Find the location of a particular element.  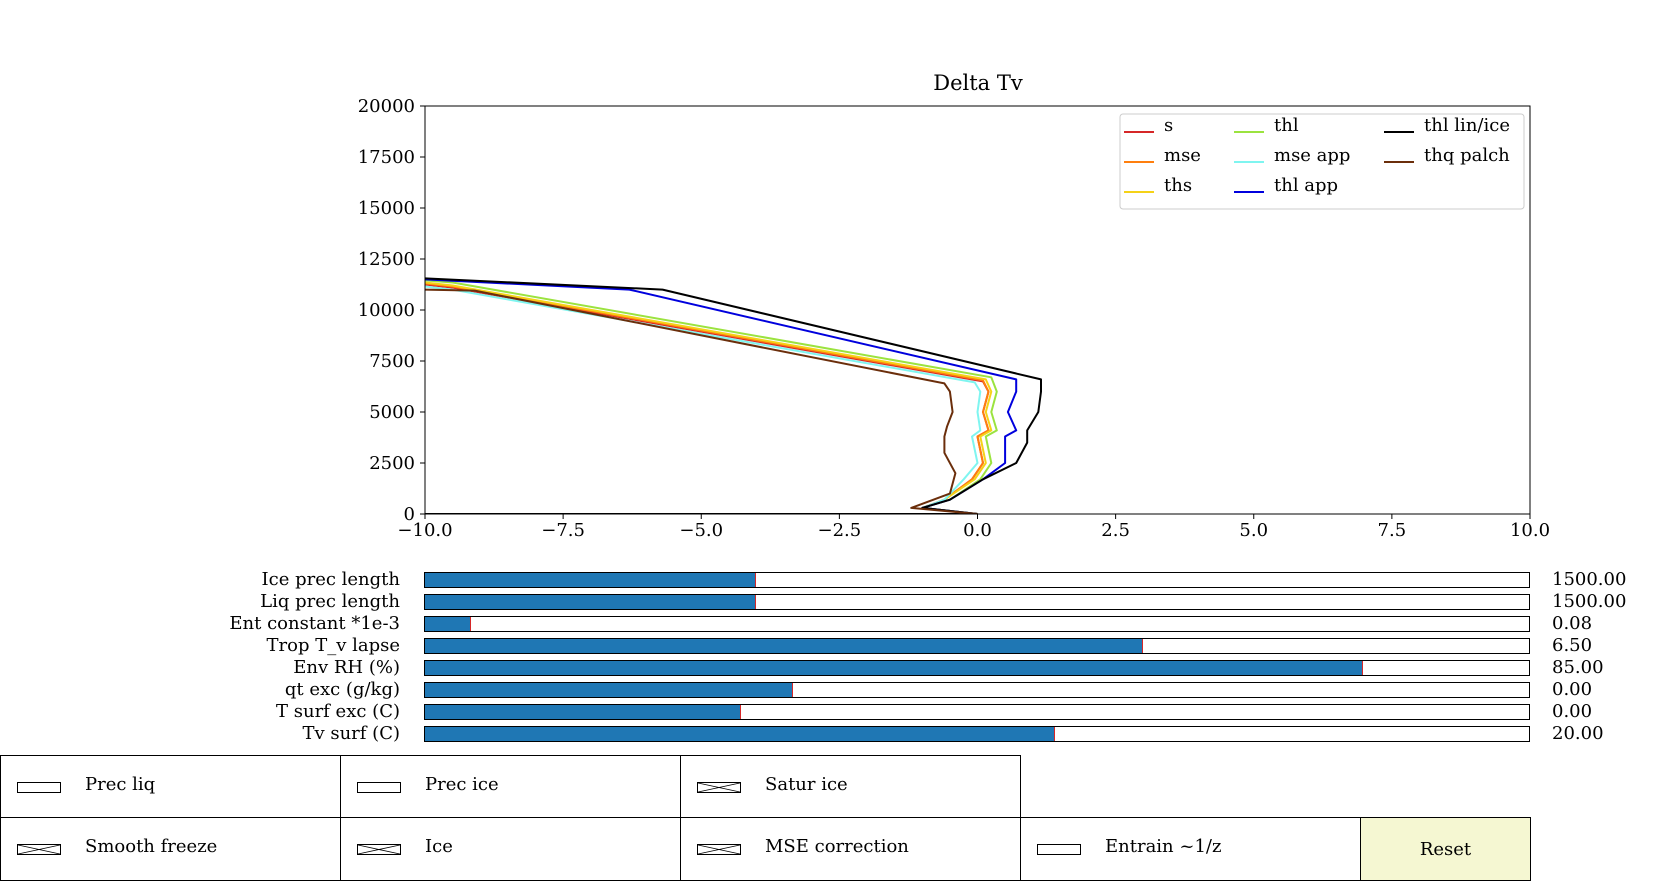

y-tick-label: 10000 is located at coordinates (386, 310).